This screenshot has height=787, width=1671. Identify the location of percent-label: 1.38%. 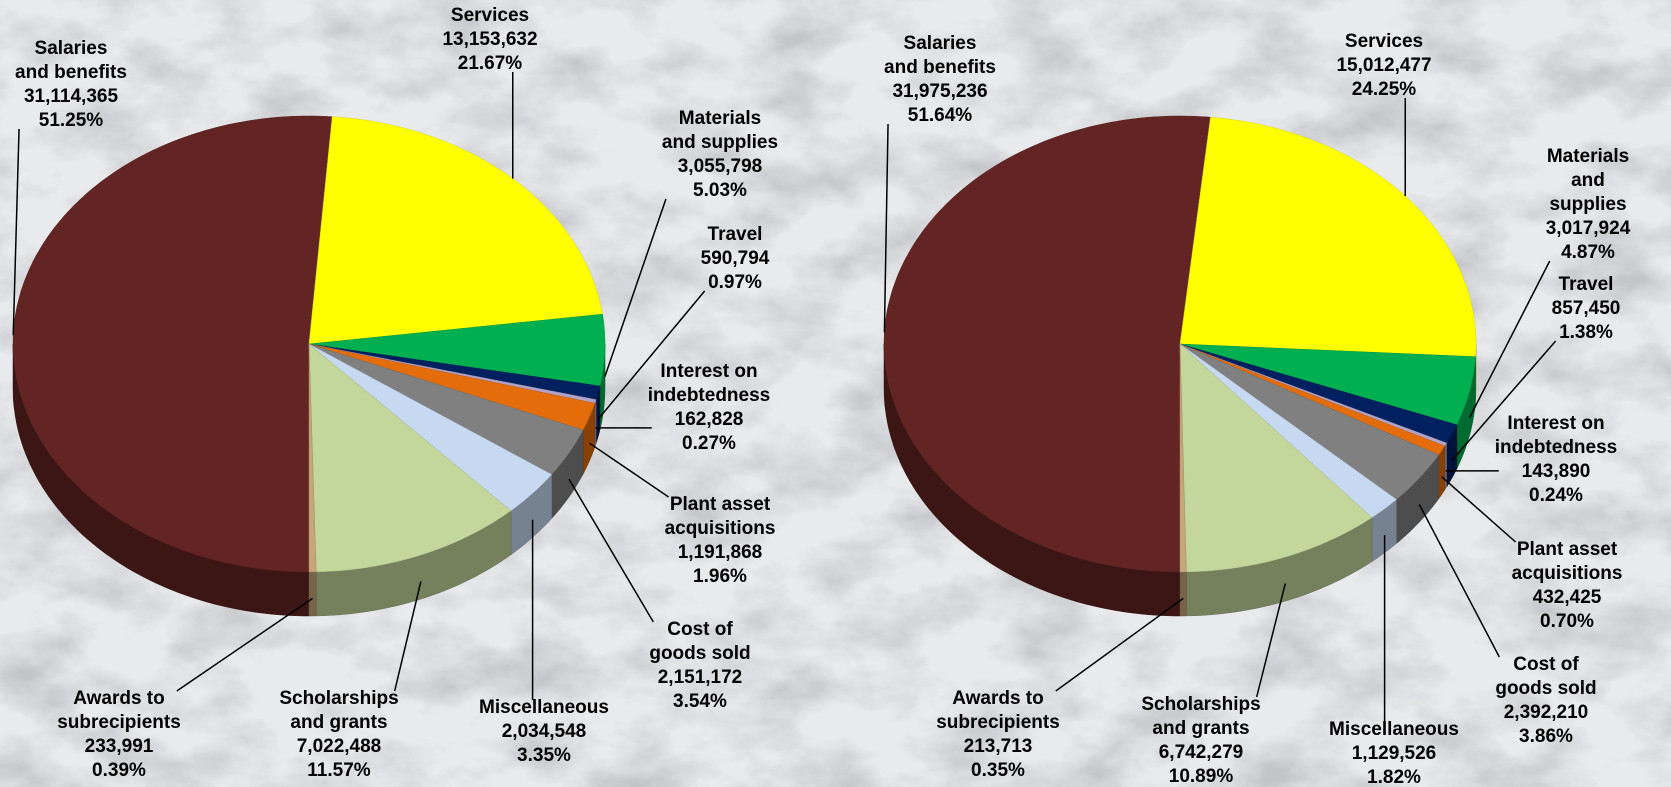
(1586, 332).